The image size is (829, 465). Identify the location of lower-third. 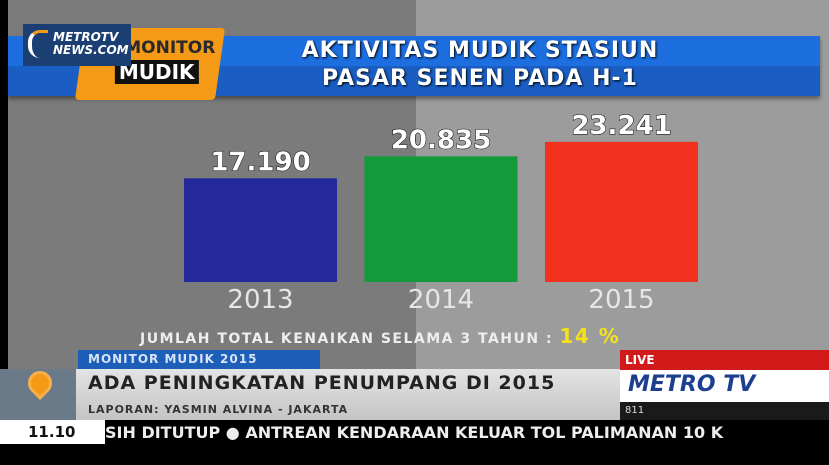
(310, 394).